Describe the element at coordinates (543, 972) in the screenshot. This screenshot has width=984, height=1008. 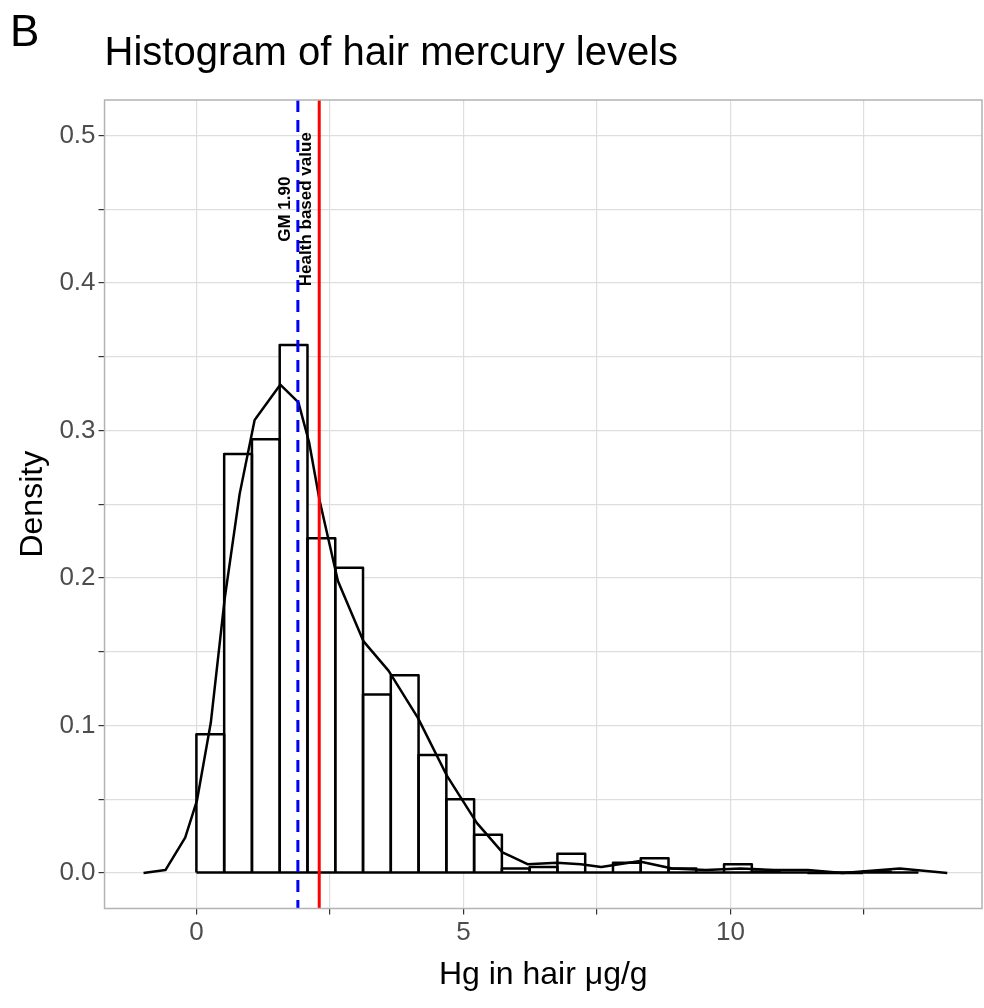
I see `x-axis-title: Hg in hair μg/g` at that location.